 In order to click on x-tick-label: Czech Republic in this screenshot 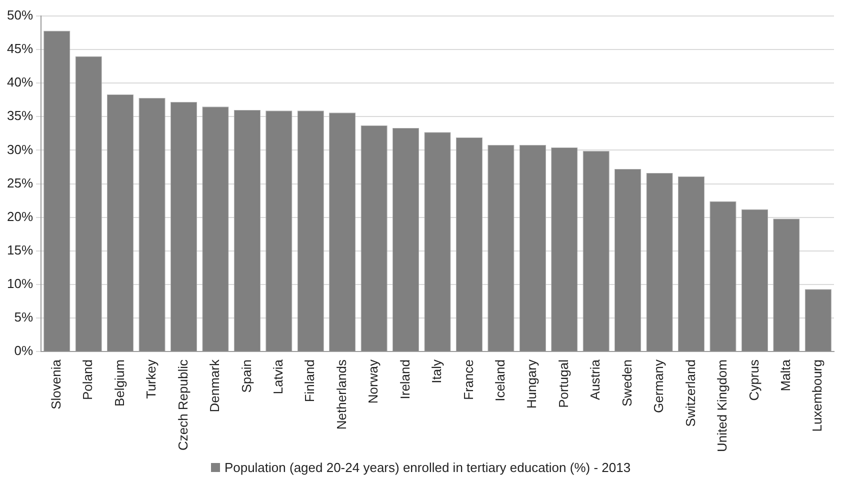, I will do `click(182, 405)`.